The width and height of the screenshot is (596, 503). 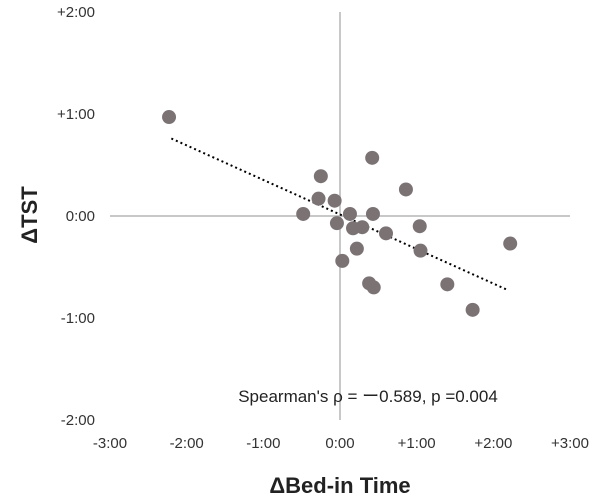 I want to click on x-tick-label: -1:00, so click(x=263, y=443).